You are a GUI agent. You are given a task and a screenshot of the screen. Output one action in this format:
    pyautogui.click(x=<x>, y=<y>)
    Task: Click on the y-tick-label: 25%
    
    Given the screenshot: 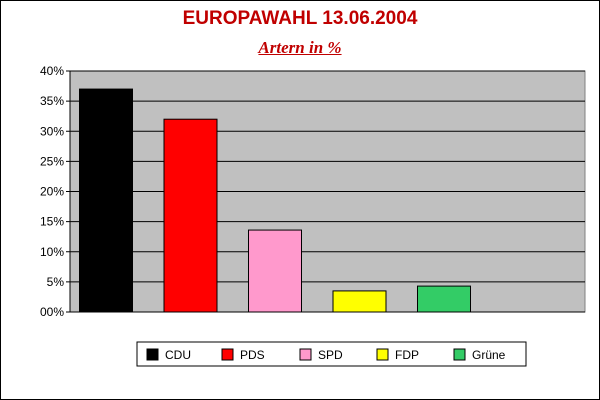 What is the action you would take?
    pyautogui.click(x=52, y=161)
    